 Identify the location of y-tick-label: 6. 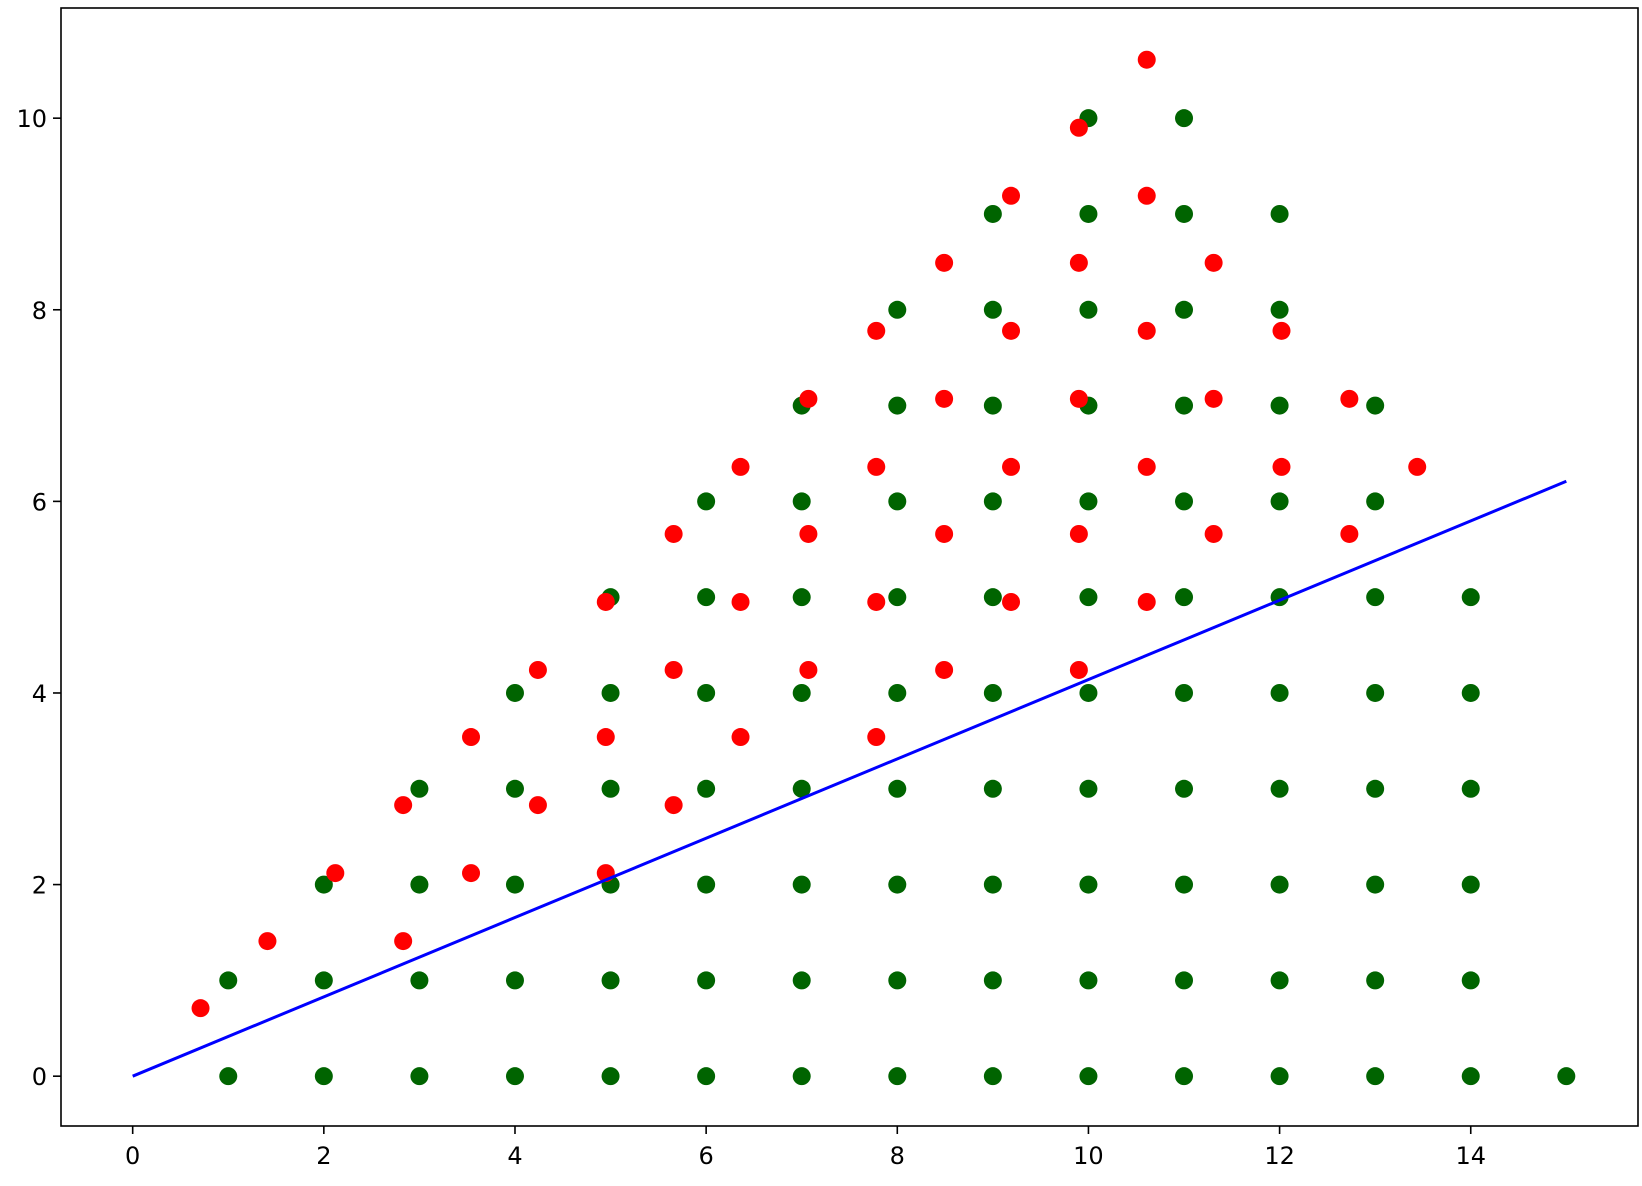
(39, 502).